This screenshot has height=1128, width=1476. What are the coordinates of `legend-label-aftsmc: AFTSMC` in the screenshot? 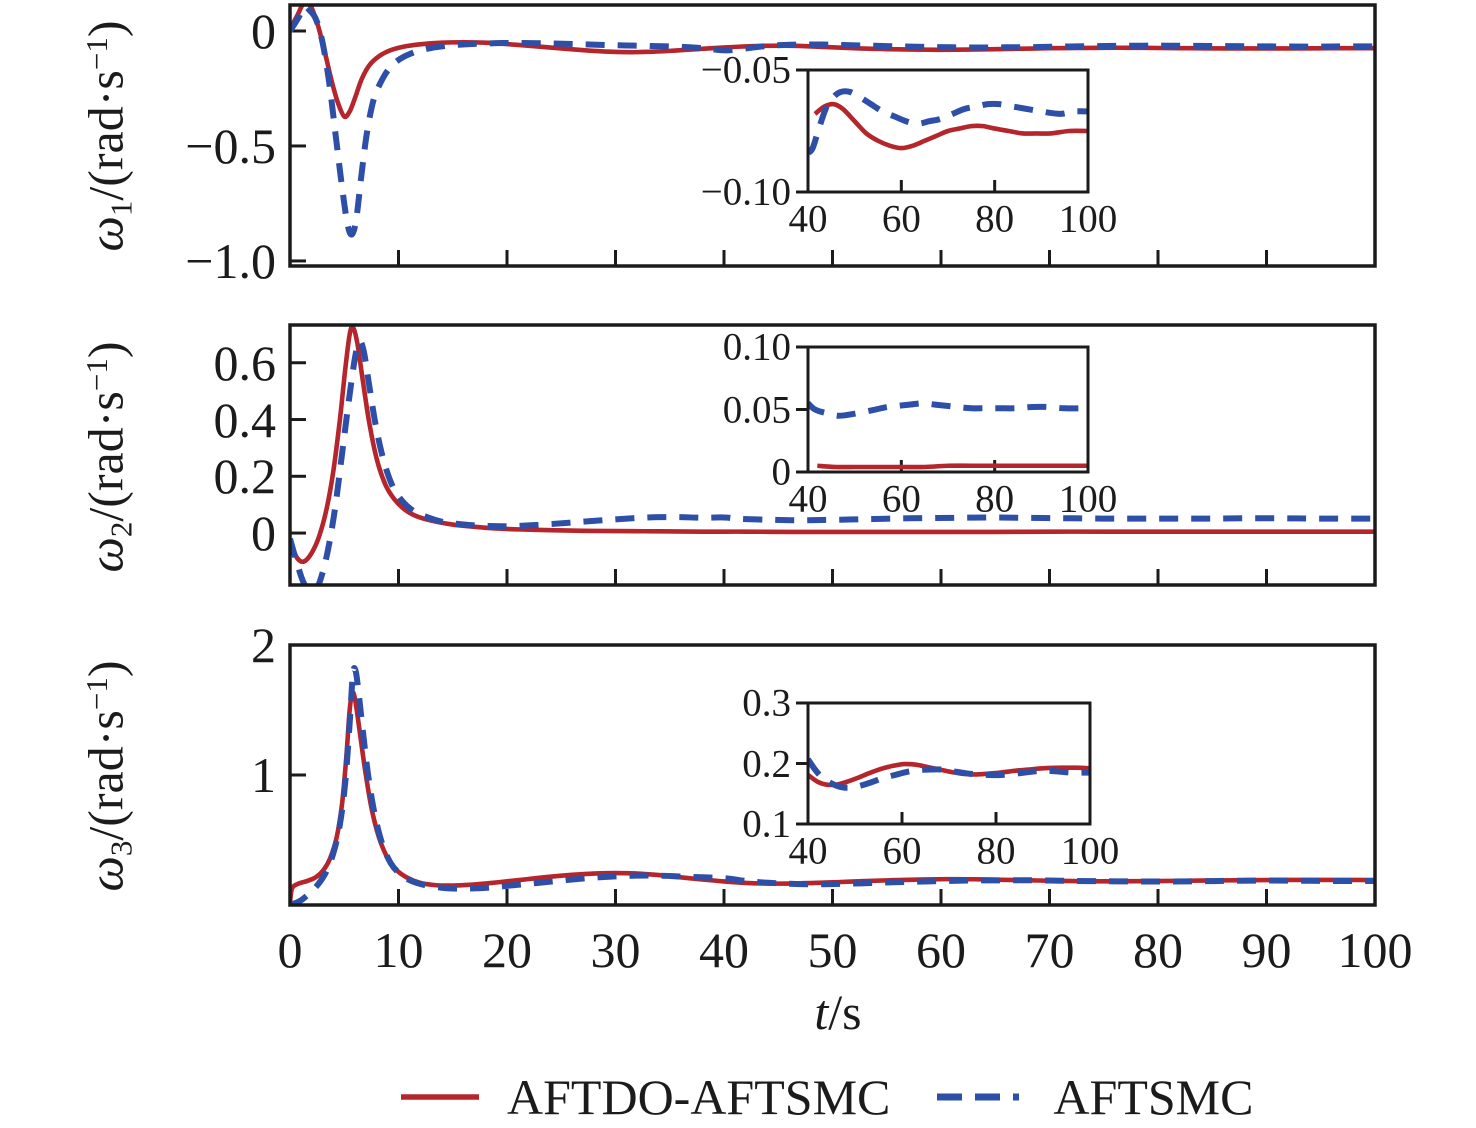 It's located at (1153, 1097).